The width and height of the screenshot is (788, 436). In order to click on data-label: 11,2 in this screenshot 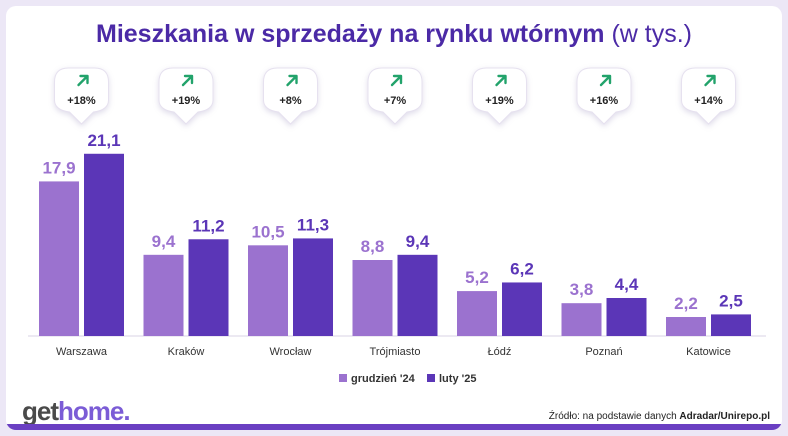, I will do `click(208, 225)`.